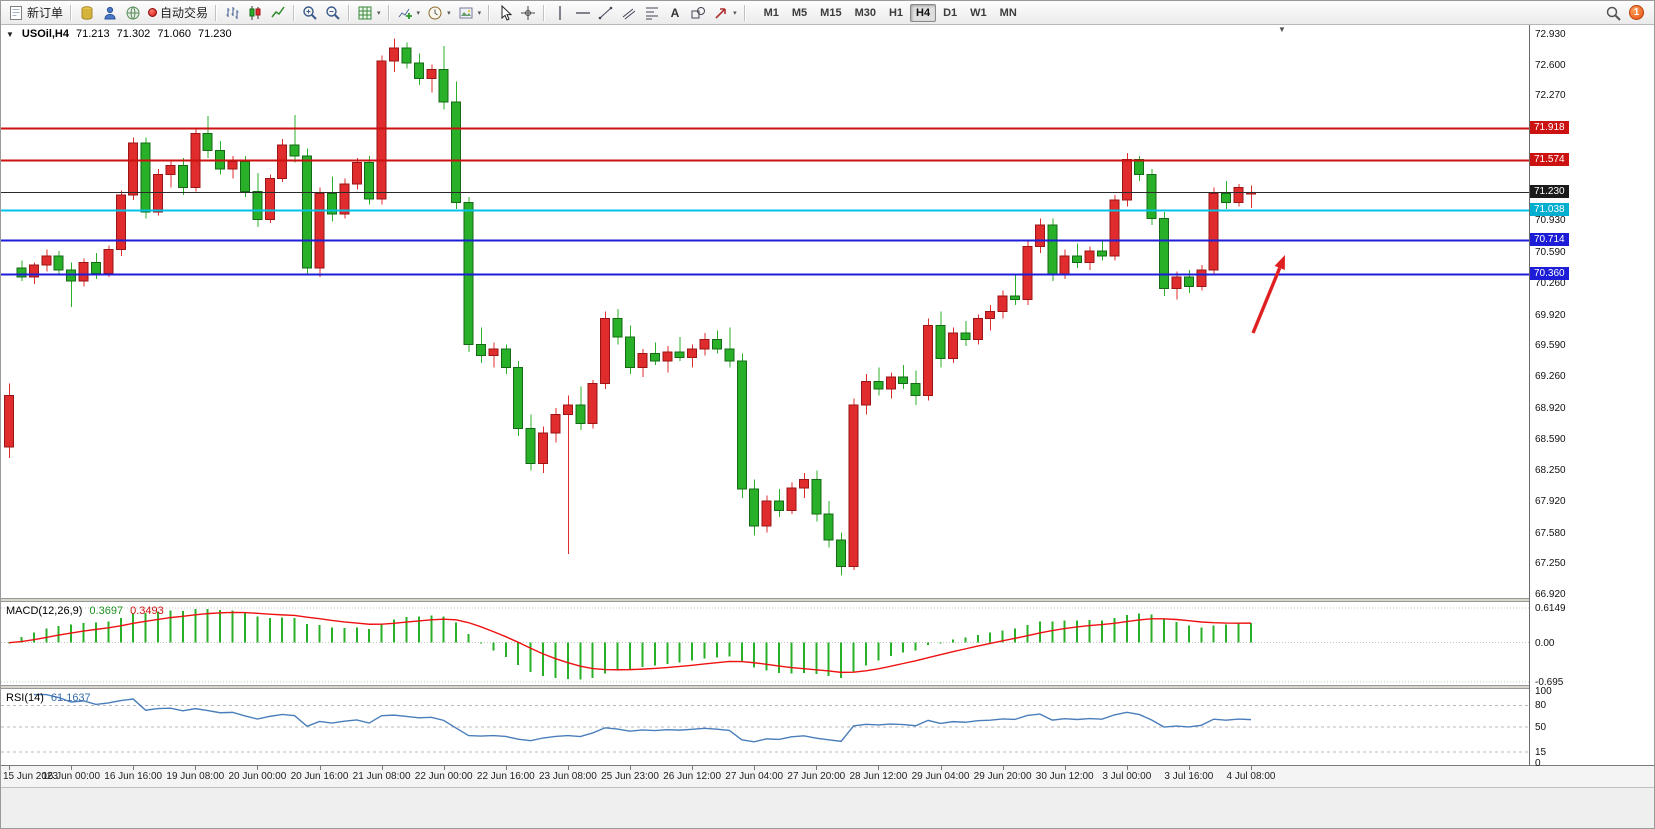  Describe the element at coordinates (1550, 96) in the screenshot. I see `price-axis-label: 72.270` at that location.